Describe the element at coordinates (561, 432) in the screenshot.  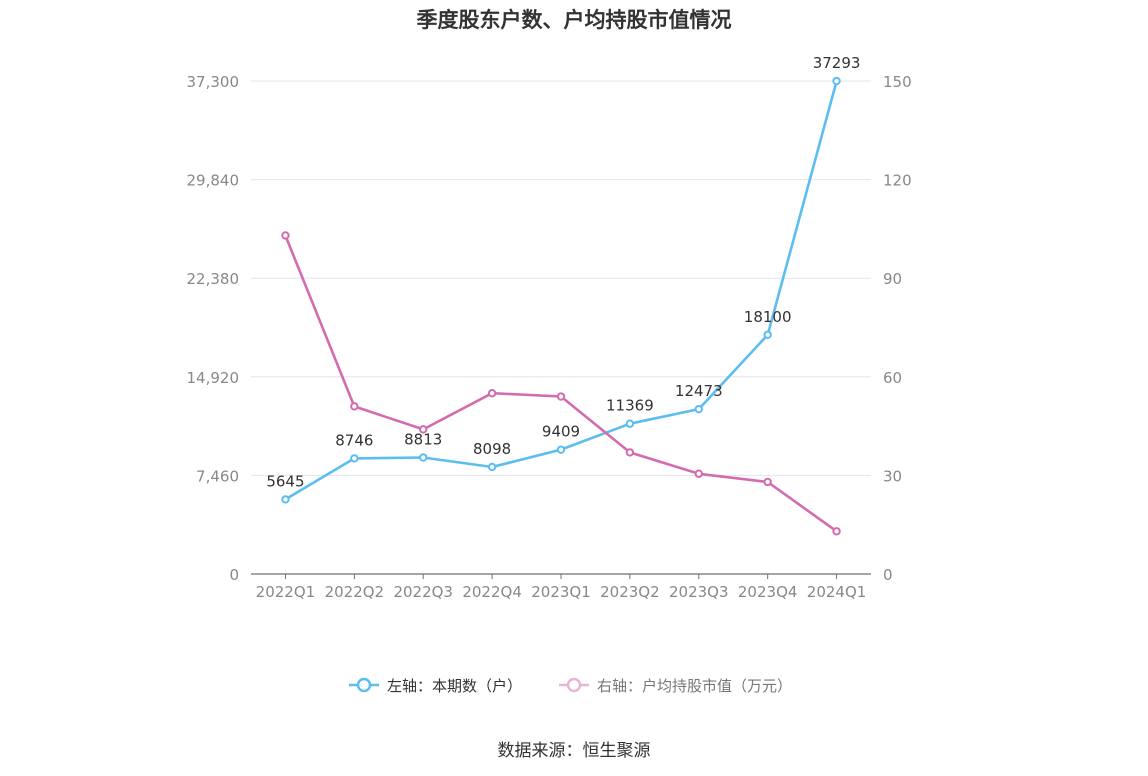
I see `data-label: 9409` at that location.